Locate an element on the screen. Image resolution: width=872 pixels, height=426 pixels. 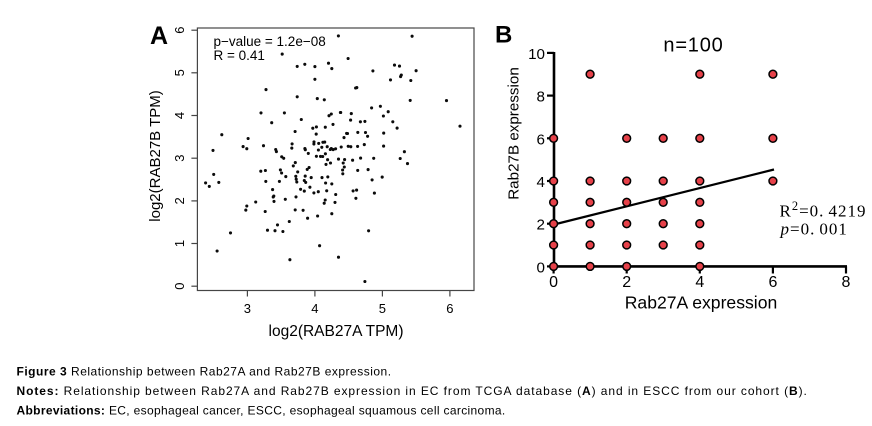
svg-text: log2(RAB27B TPM) is located at coordinates (155, 155).